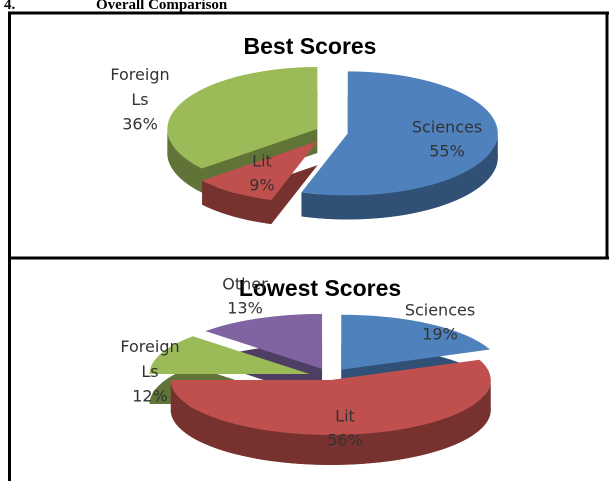 The image size is (609, 481). Describe the element at coordinates (310, 46) in the screenshot. I see `chart-title: Best Scores` at that location.